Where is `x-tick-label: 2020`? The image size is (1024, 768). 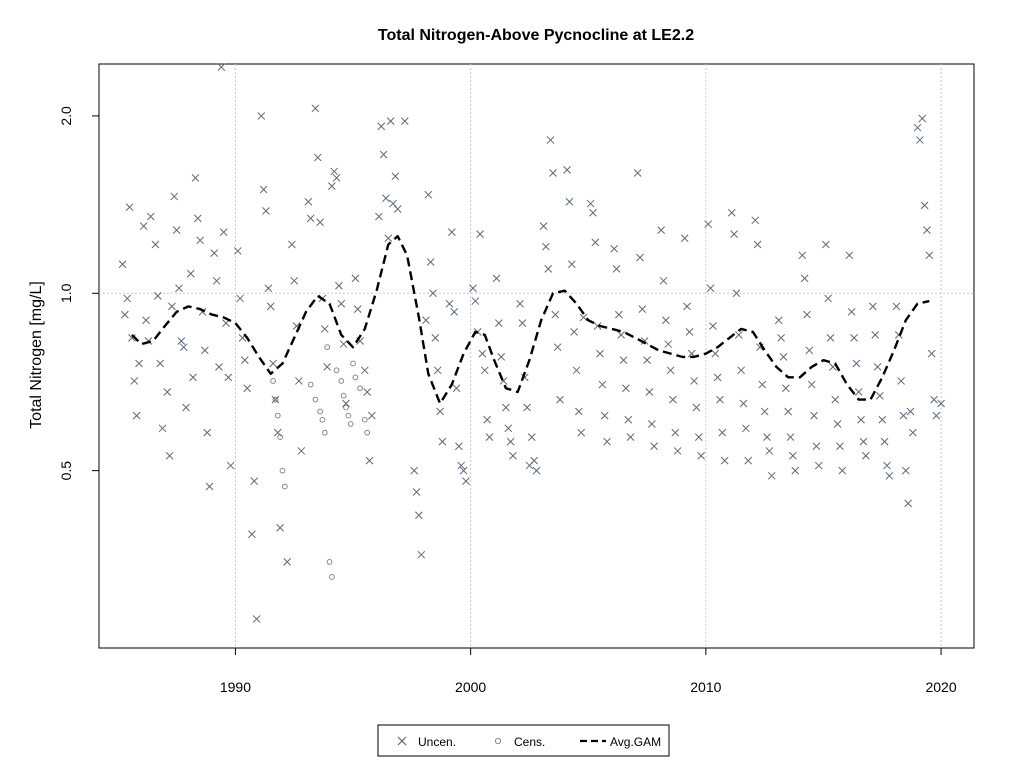
x-tick-label: 2020 is located at coordinates (940, 687).